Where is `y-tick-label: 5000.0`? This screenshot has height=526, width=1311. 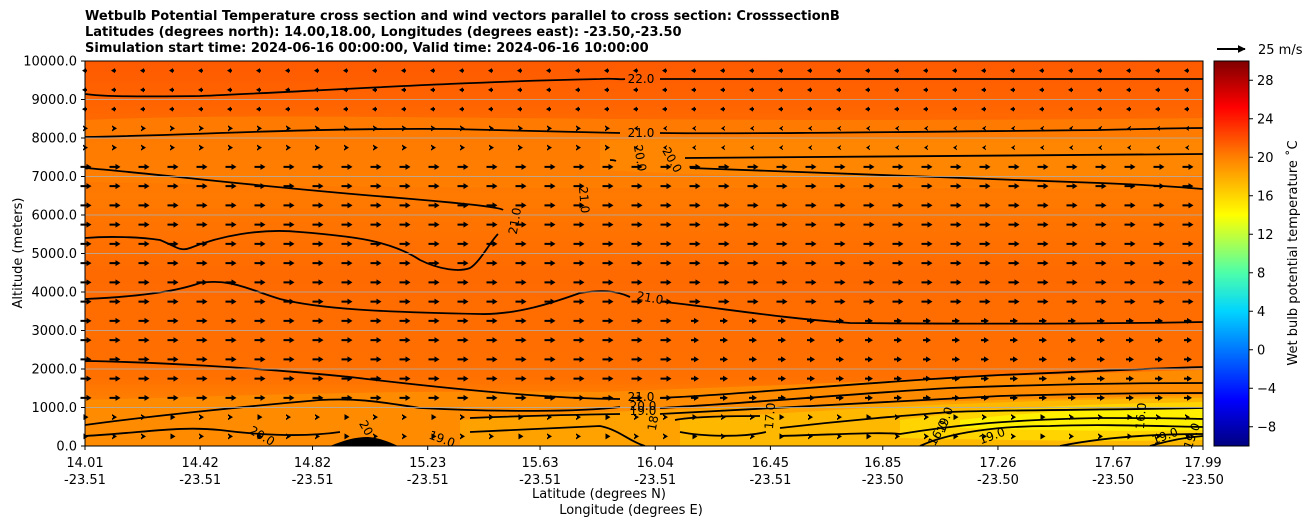 y-tick-label: 5000.0 is located at coordinates (55, 254).